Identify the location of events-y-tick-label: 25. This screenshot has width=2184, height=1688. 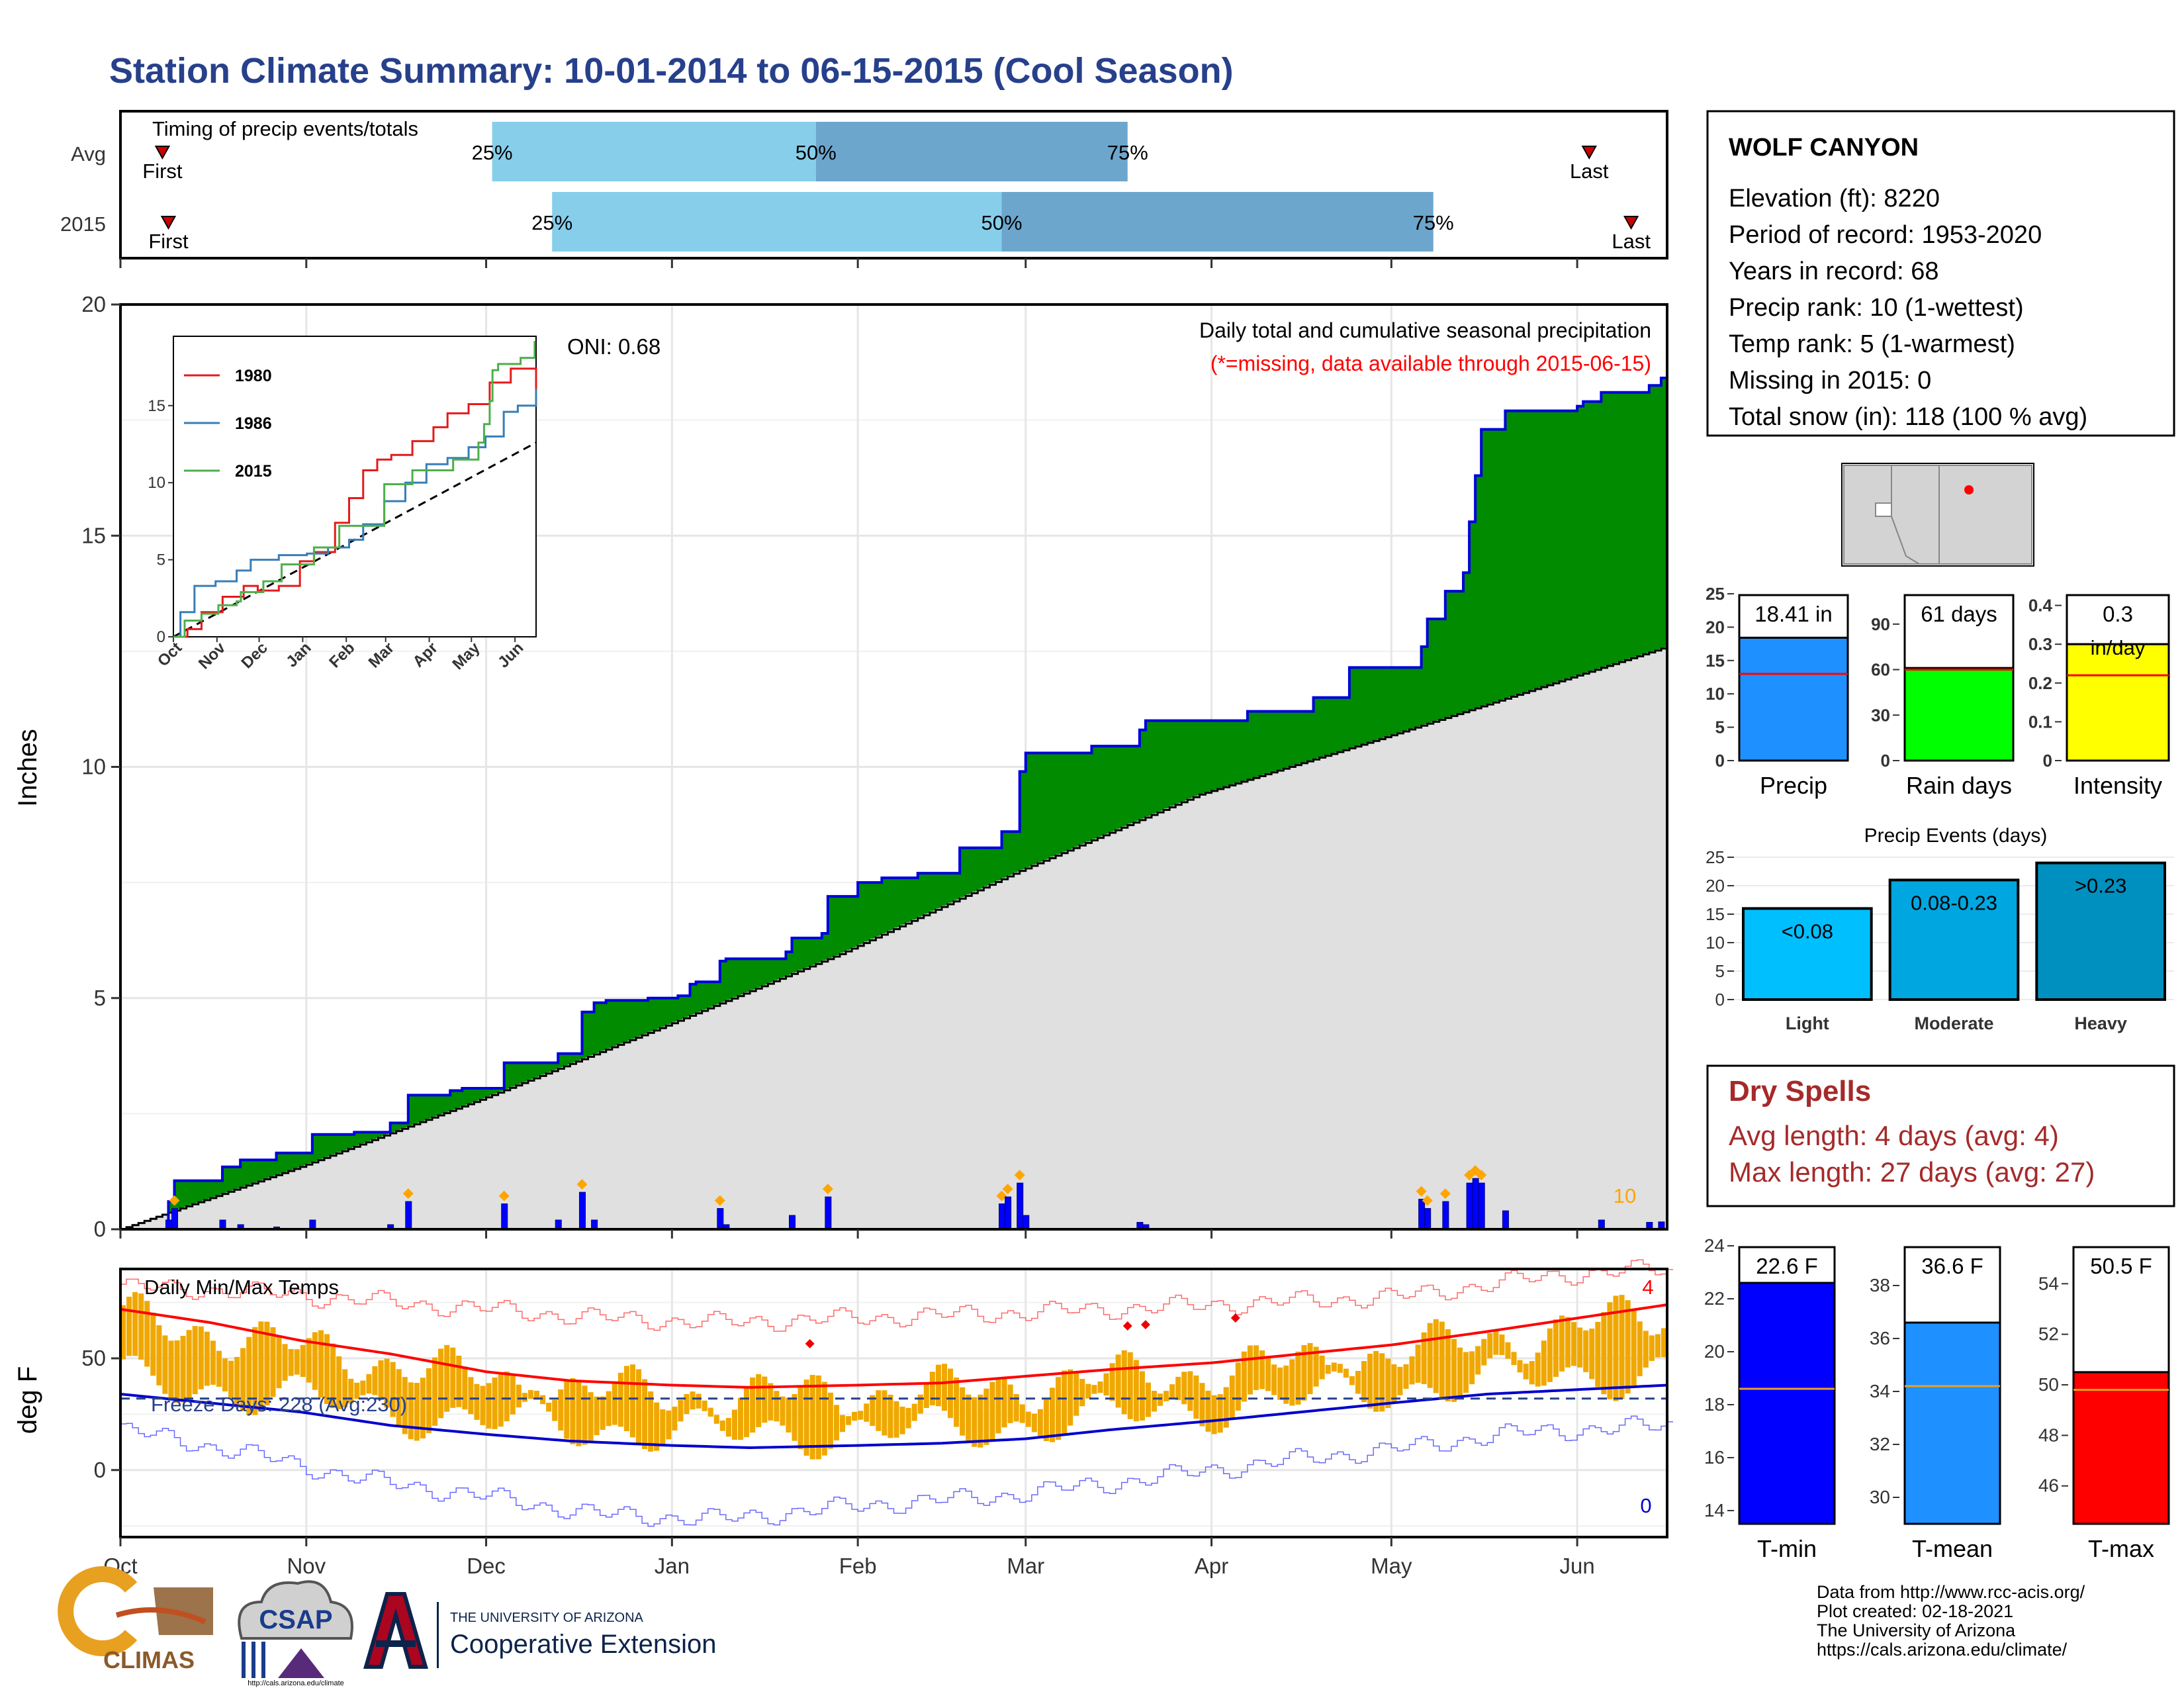
(1715, 857).